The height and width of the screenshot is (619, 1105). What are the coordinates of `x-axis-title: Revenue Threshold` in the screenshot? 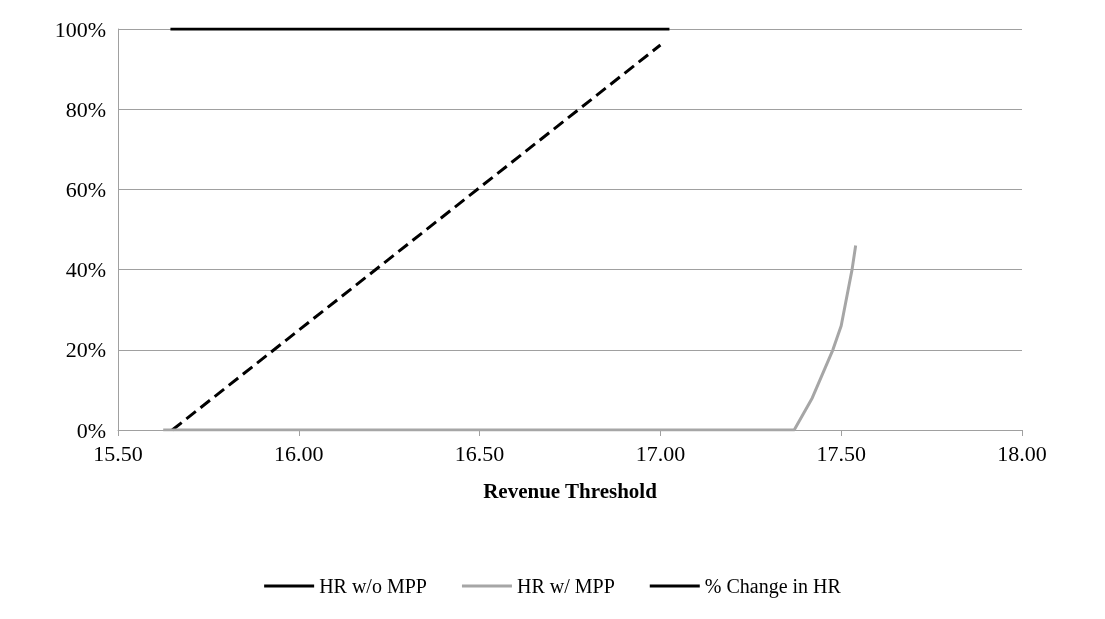 It's located at (570, 490).